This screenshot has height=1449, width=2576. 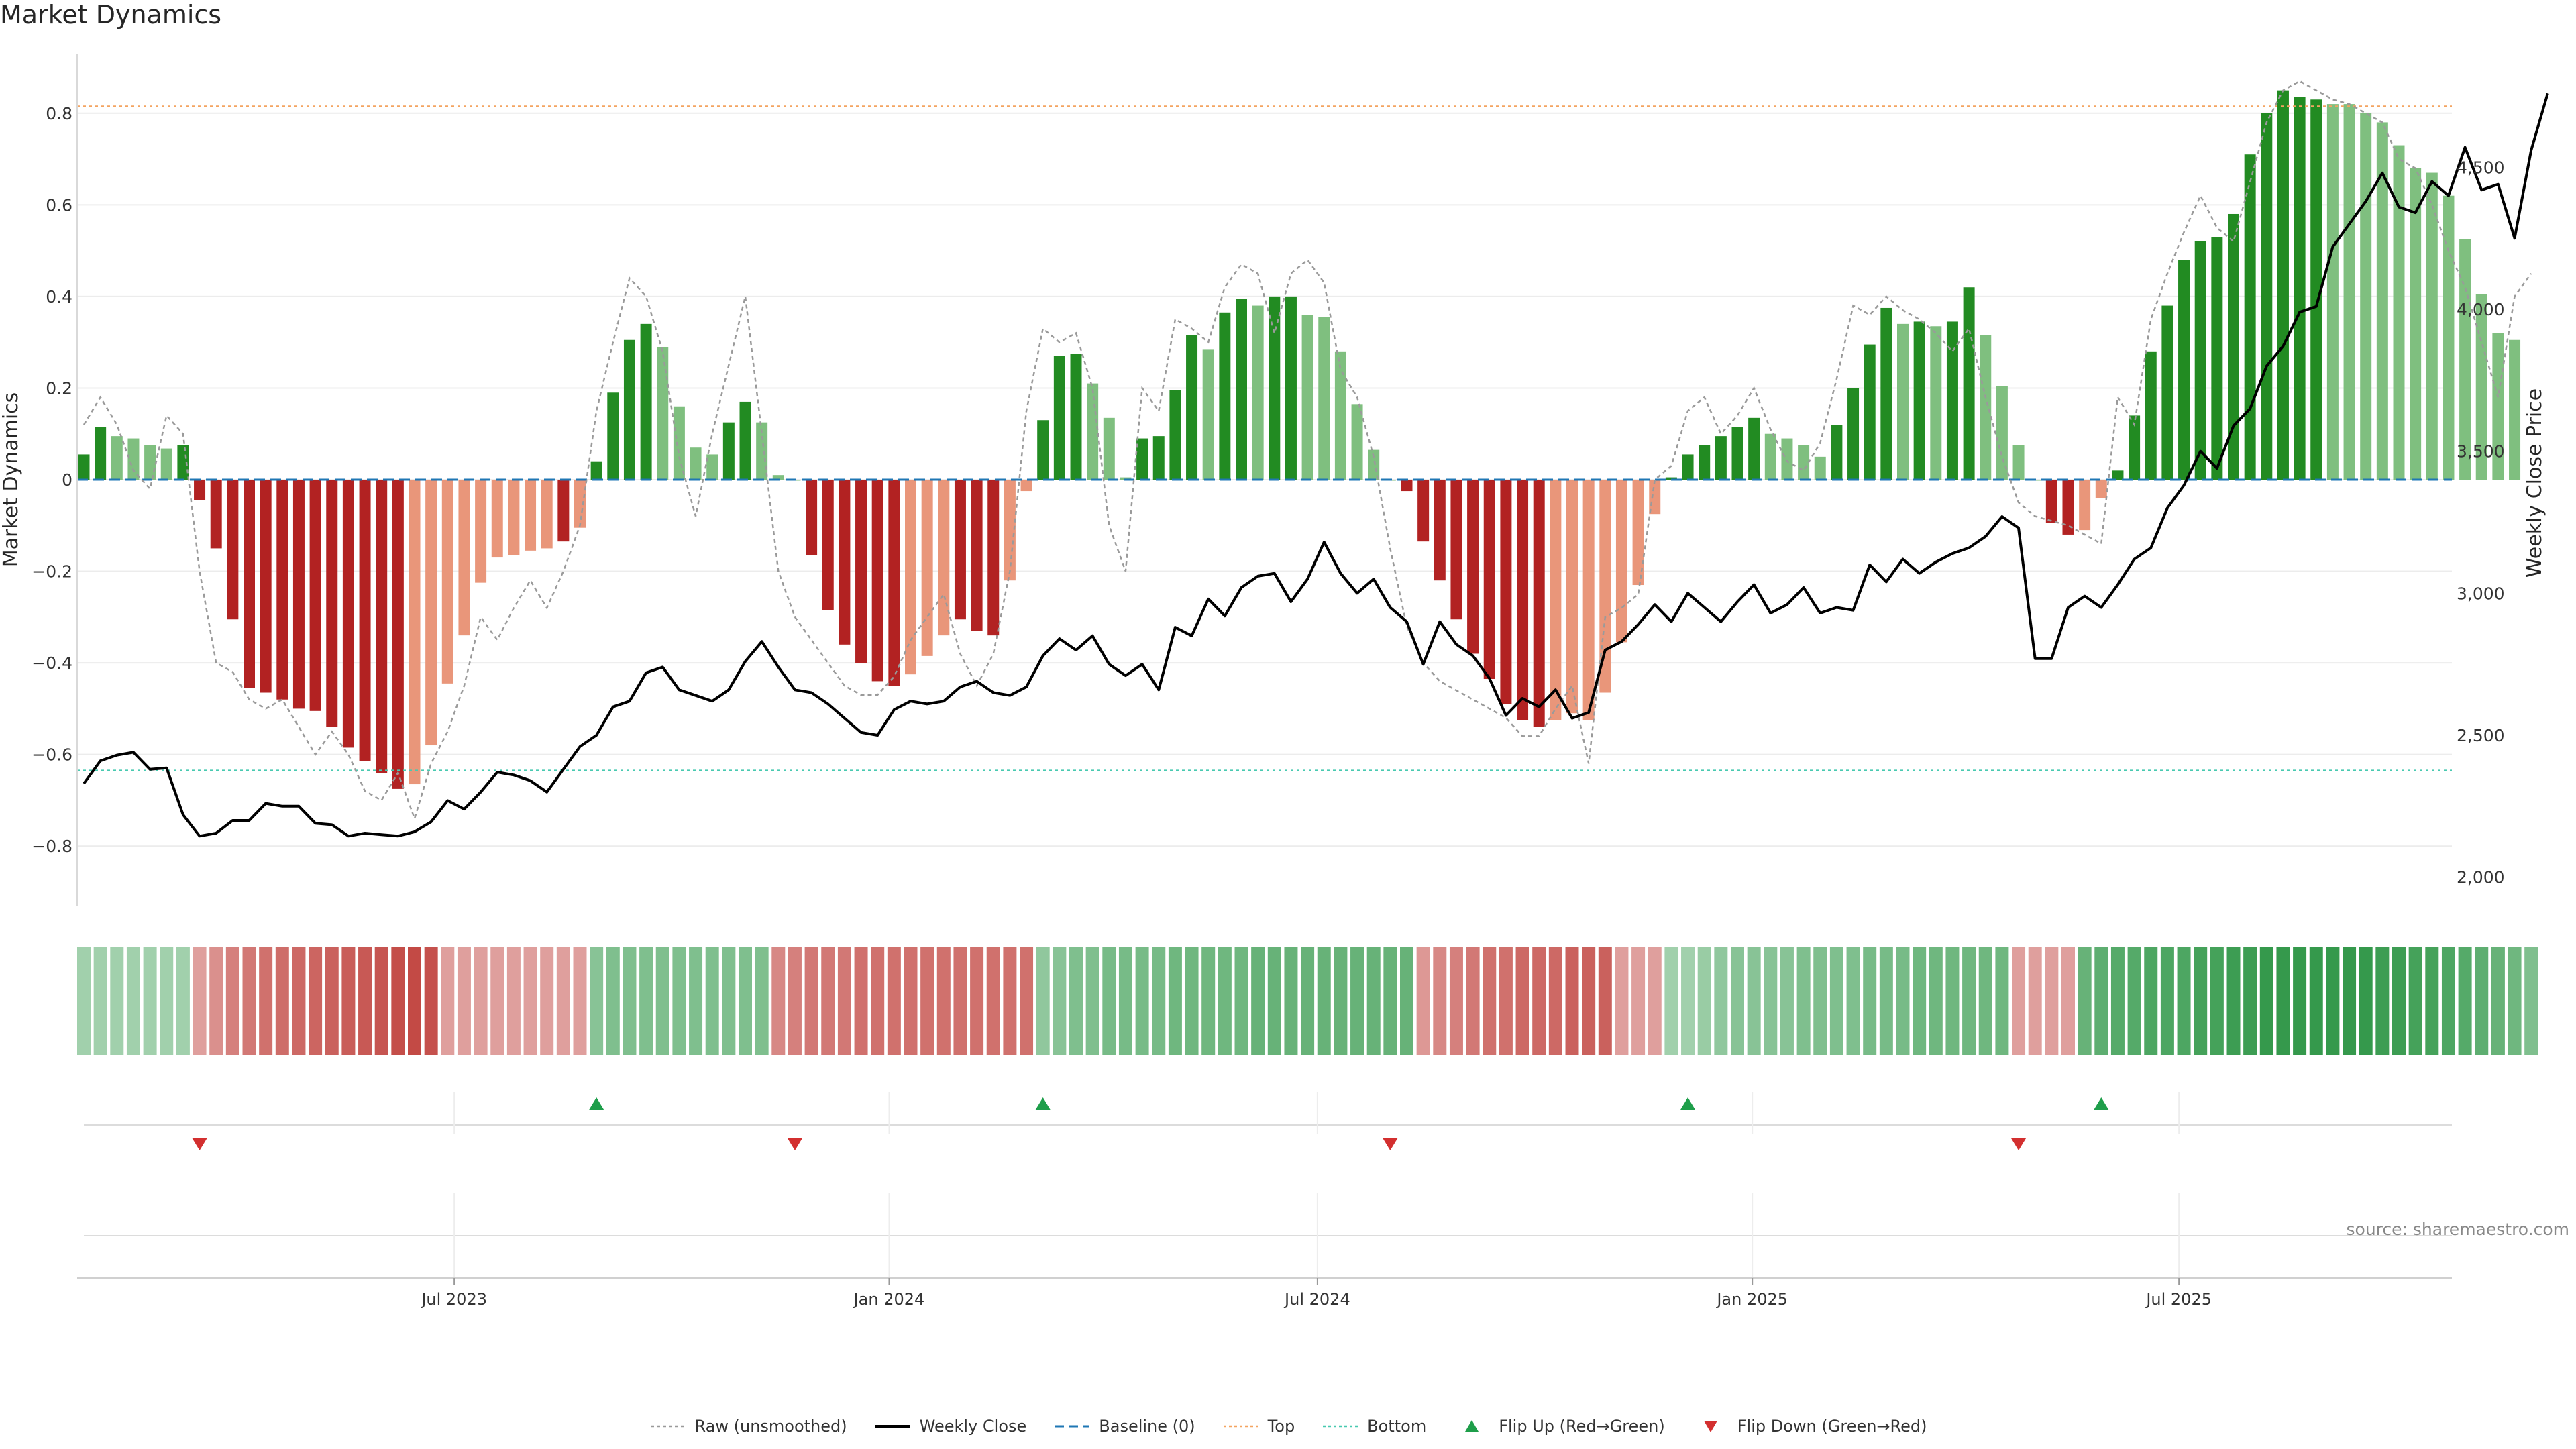 What do you see at coordinates (2481, 167) in the screenshot?
I see `y2-tick-label: 4,500` at bounding box center [2481, 167].